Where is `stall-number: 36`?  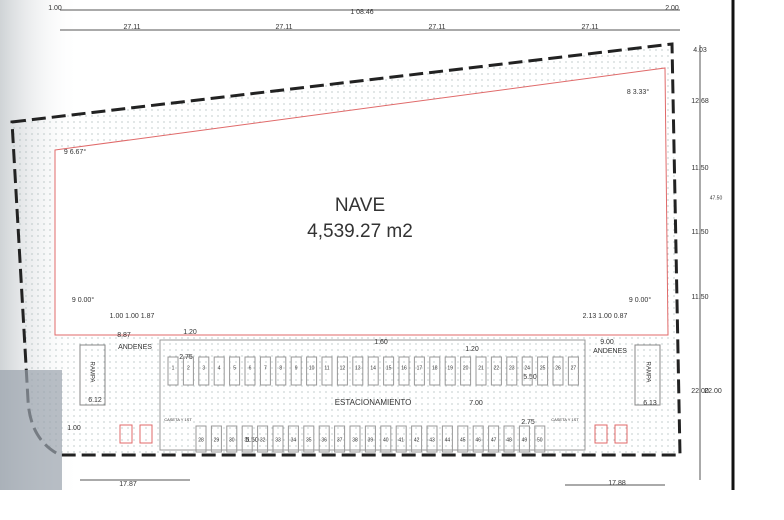 stall-number: 36 is located at coordinates (324, 440).